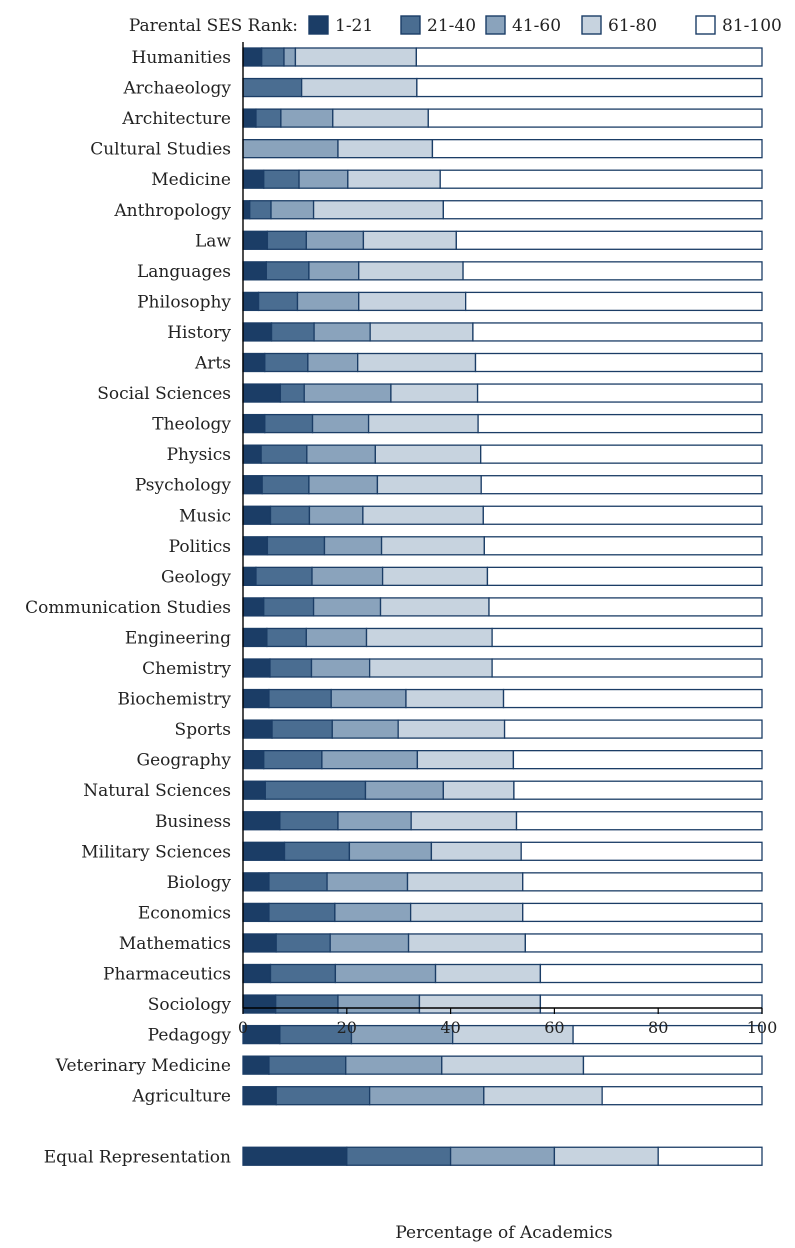 The width and height of the screenshot is (795, 1248). I want to click on legend-items: 1-21 21-40 41-60 61-80 81-100, so click(545, 25).